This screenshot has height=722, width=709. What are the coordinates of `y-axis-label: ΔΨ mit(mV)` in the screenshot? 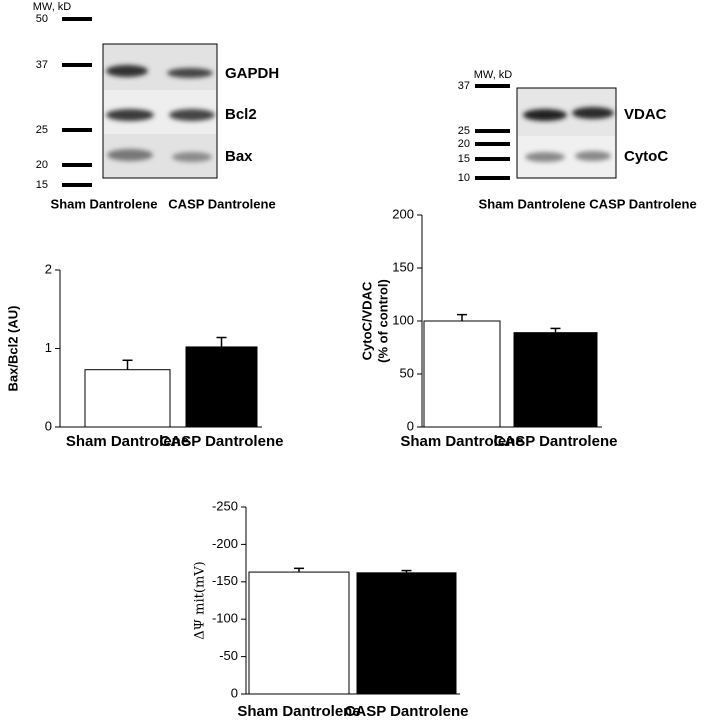 It's located at (200, 600).